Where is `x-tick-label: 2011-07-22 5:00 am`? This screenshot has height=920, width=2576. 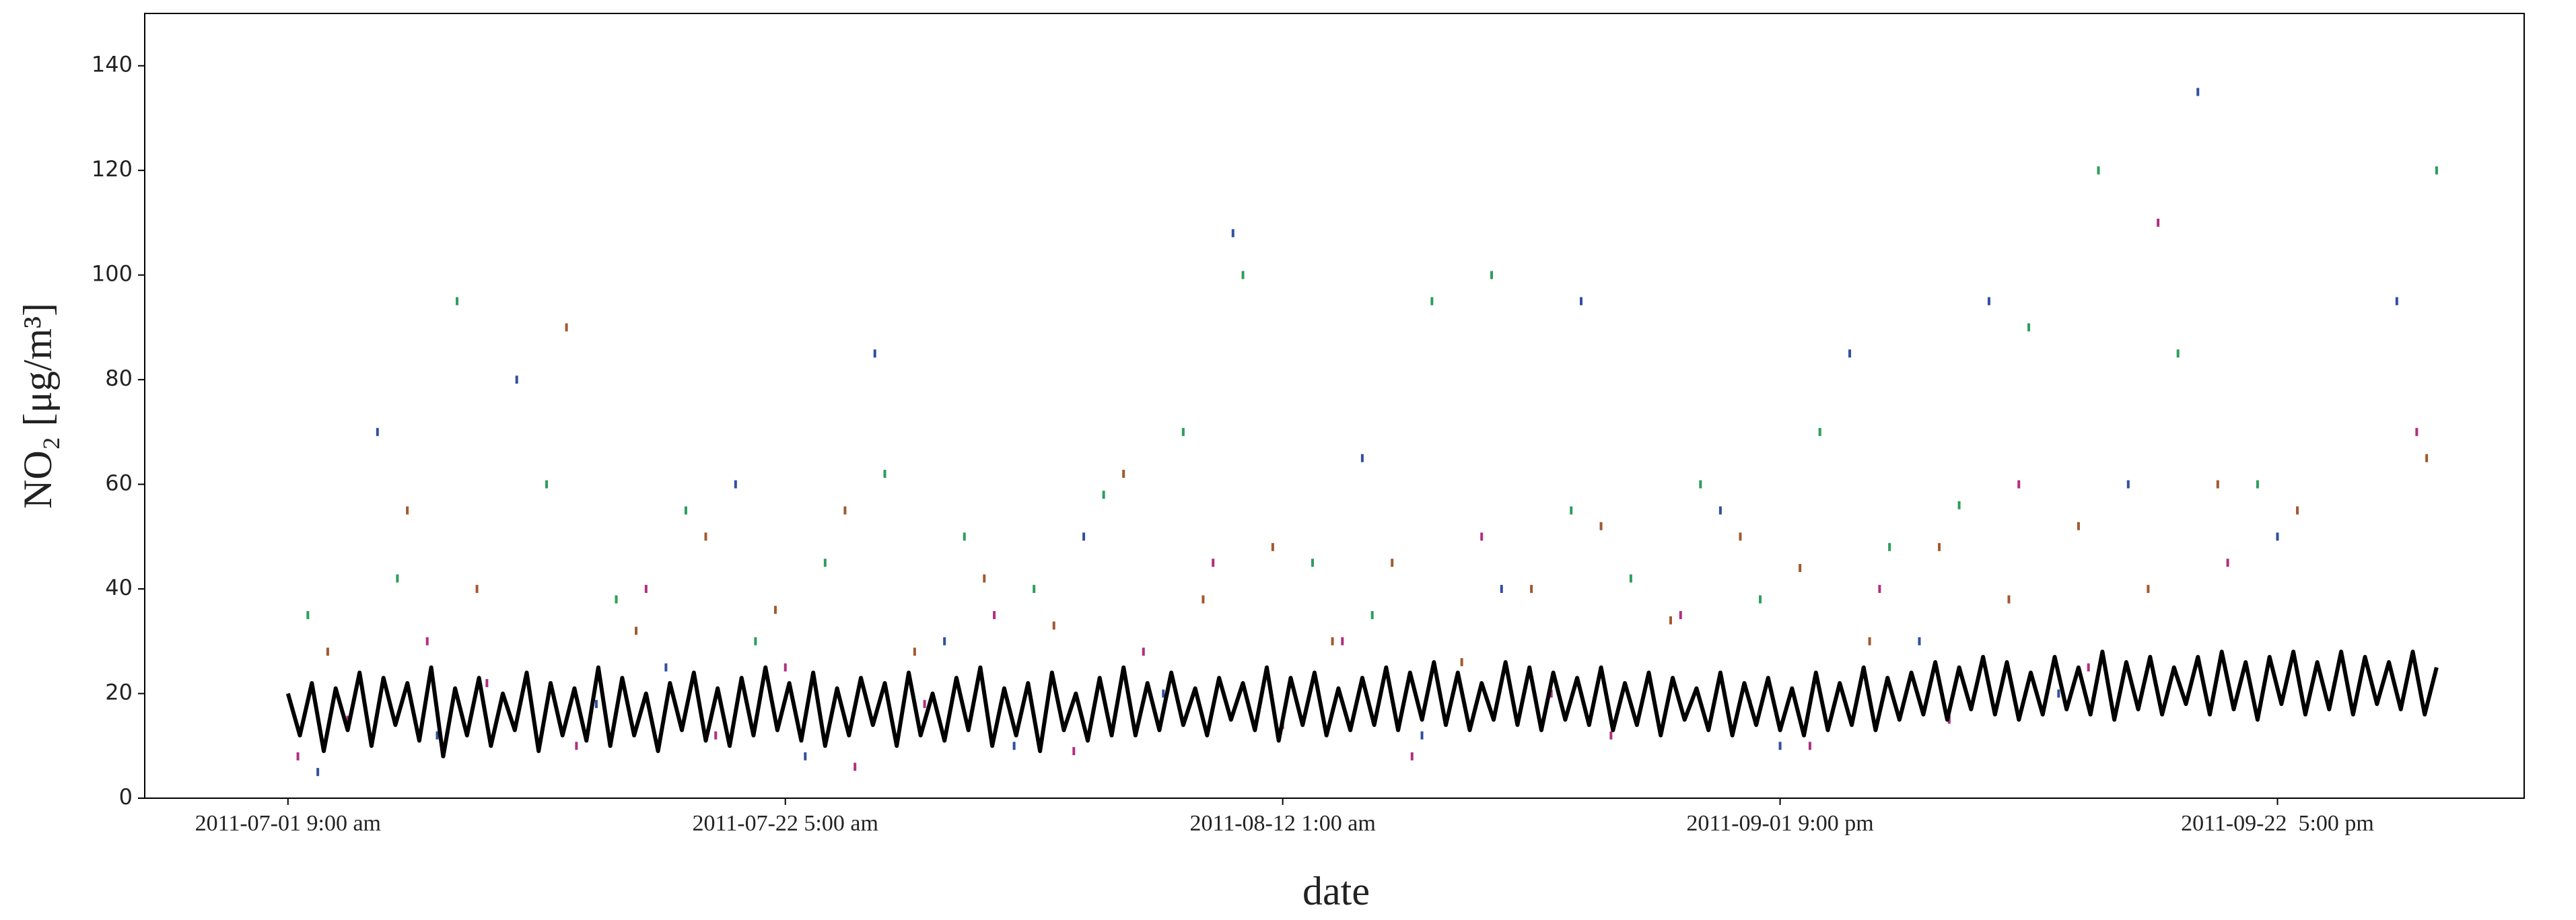
x-tick-label: 2011-07-22 5:00 am is located at coordinates (785, 823).